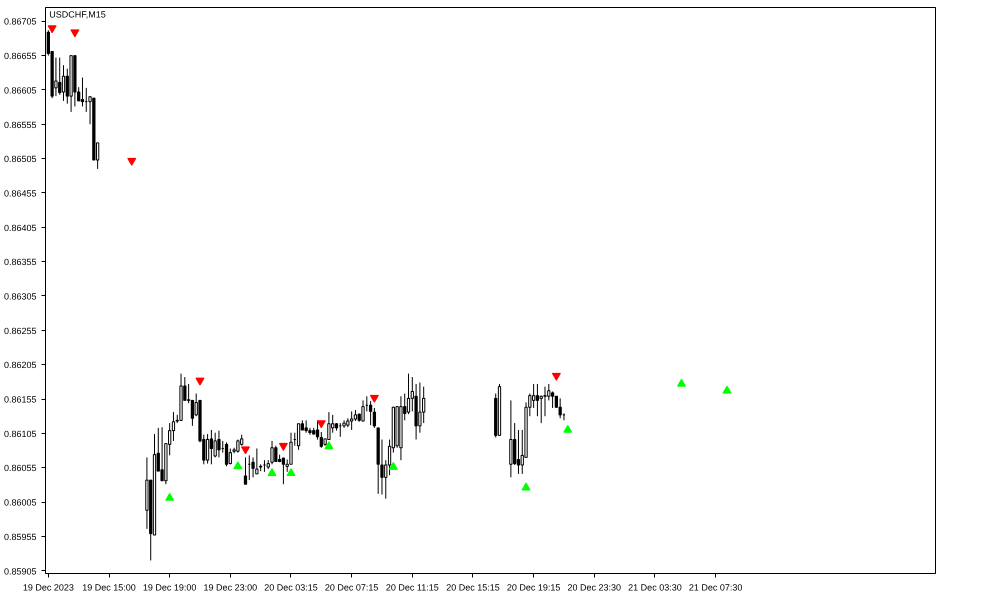 This screenshot has height=605, width=987. Describe the element at coordinates (20, 193) in the screenshot. I see `y-tick-label: 0.86455` at that location.